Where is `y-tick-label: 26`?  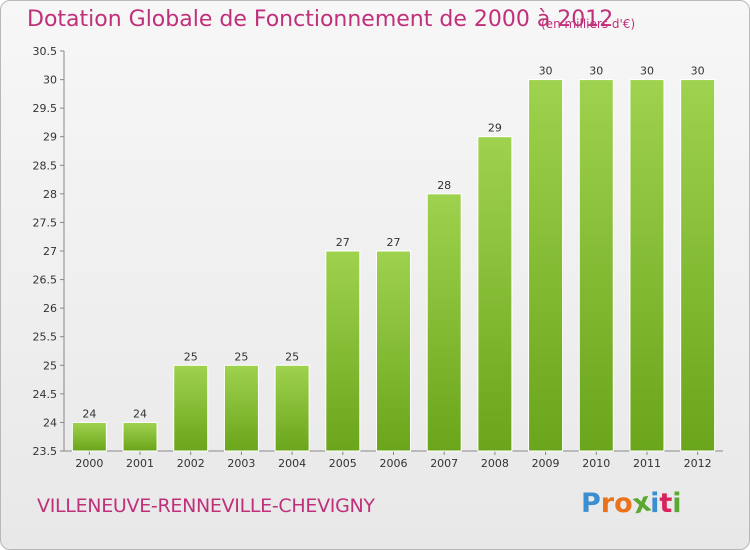 y-tick-label: 26 is located at coordinates (50, 308).